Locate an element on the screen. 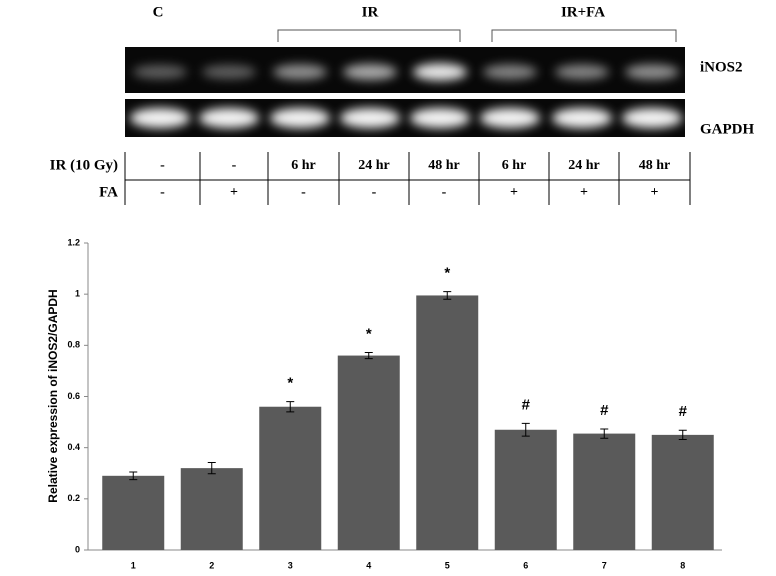 This screenshot has width=776, height=576. x-tick-label: 6 is located at coordinates (525, 565).